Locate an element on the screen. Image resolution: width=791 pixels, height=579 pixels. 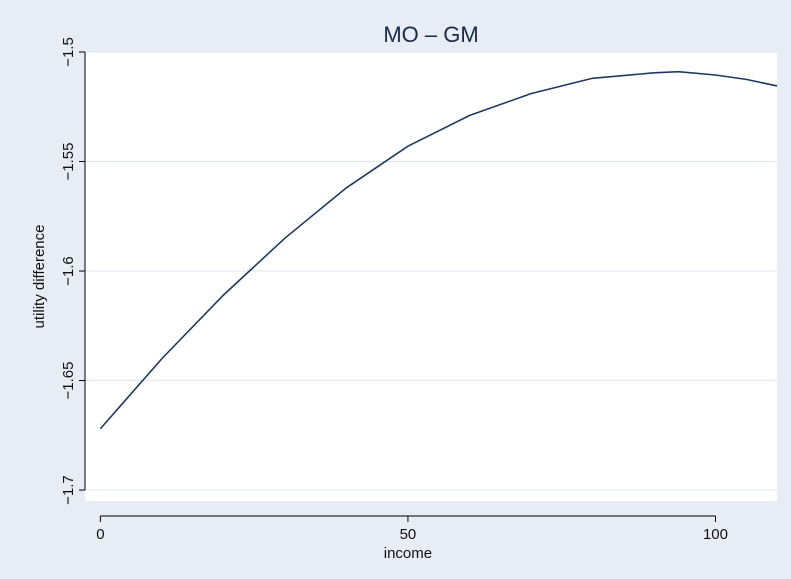
x-axis-label: income is located at coordinates (408, 553).